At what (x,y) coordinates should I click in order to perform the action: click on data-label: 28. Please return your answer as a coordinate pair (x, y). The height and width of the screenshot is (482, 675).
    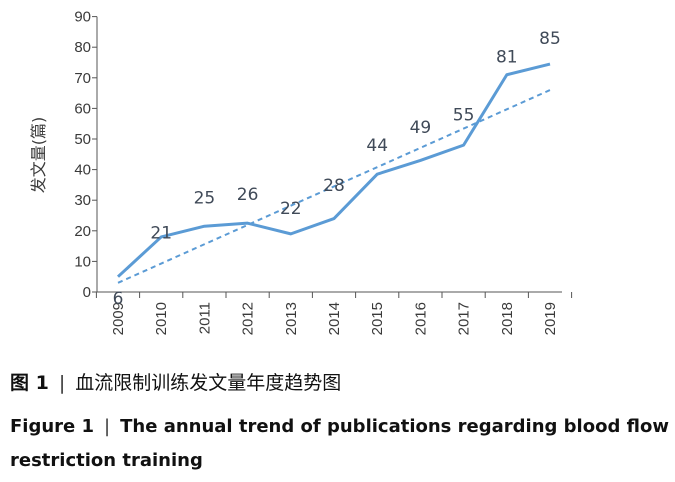
    Looking at the image, I should click on (334, 186).